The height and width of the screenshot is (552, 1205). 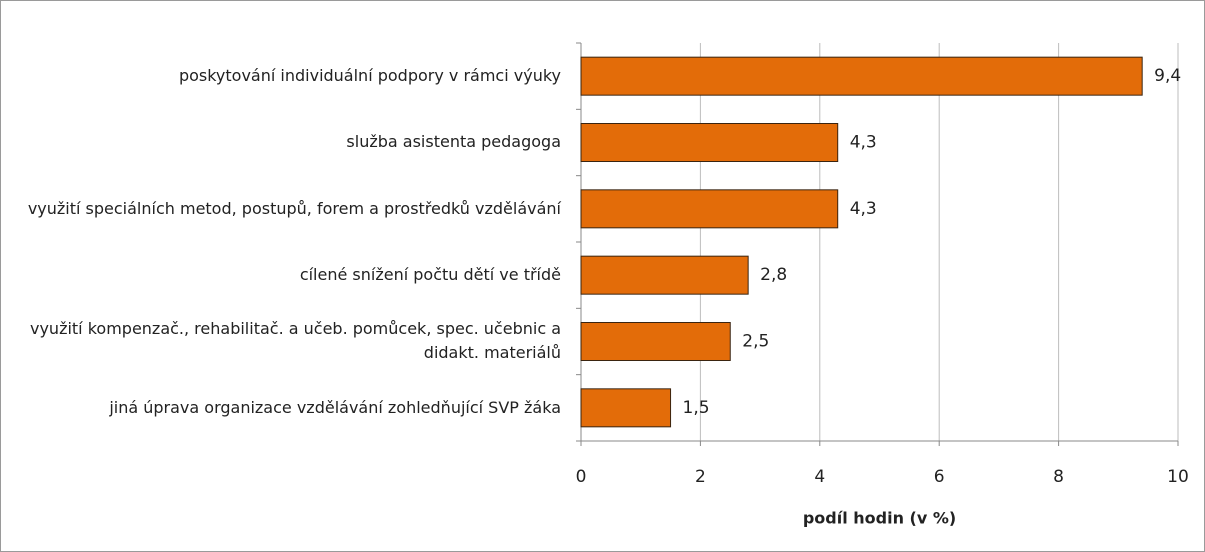 What do you see at coordinates (1167, 76) in the screenshot?
I see `value-label: 9,4` at bounding box center [1167, 76].